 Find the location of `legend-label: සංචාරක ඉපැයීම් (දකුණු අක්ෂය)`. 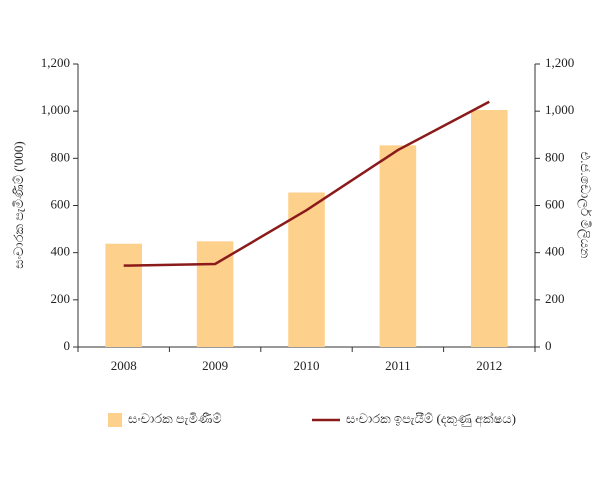

legend-label: සංචාරක ඉපැයීම් (දකුණු අක්ෂය) is located at coordinates (431, 419).